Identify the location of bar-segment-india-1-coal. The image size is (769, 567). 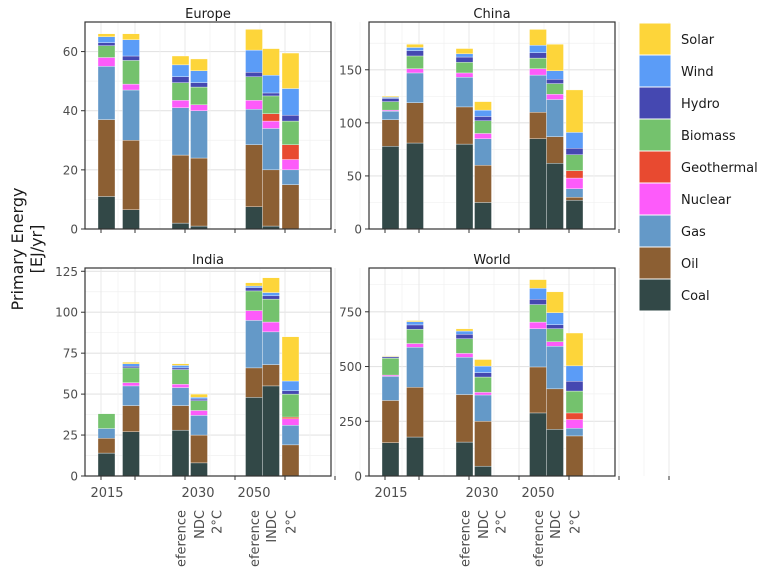
(131, 454).